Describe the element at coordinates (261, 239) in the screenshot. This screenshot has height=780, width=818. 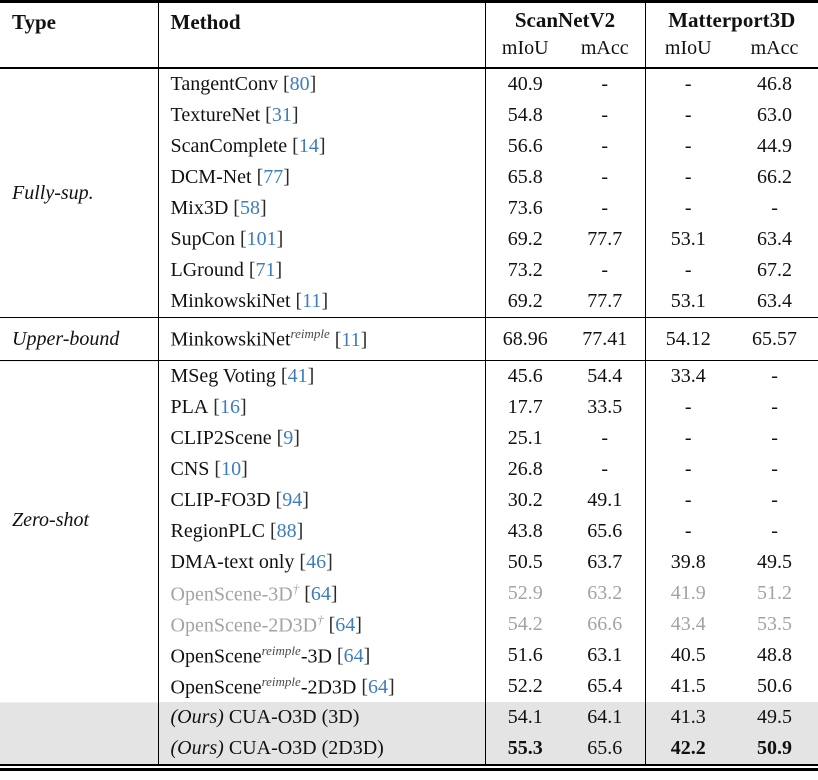
I see `citation-link: [101]` at that location.